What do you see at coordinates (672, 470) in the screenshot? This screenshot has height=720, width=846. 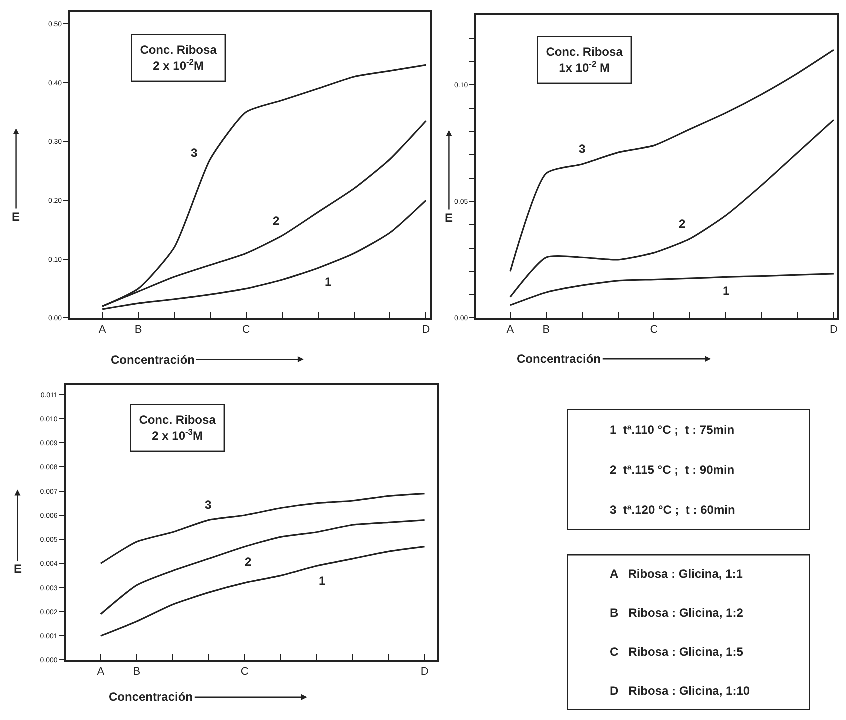 I see `text: 2 tª.115 °C ; t : 90min` at bounding box center [672, 470].